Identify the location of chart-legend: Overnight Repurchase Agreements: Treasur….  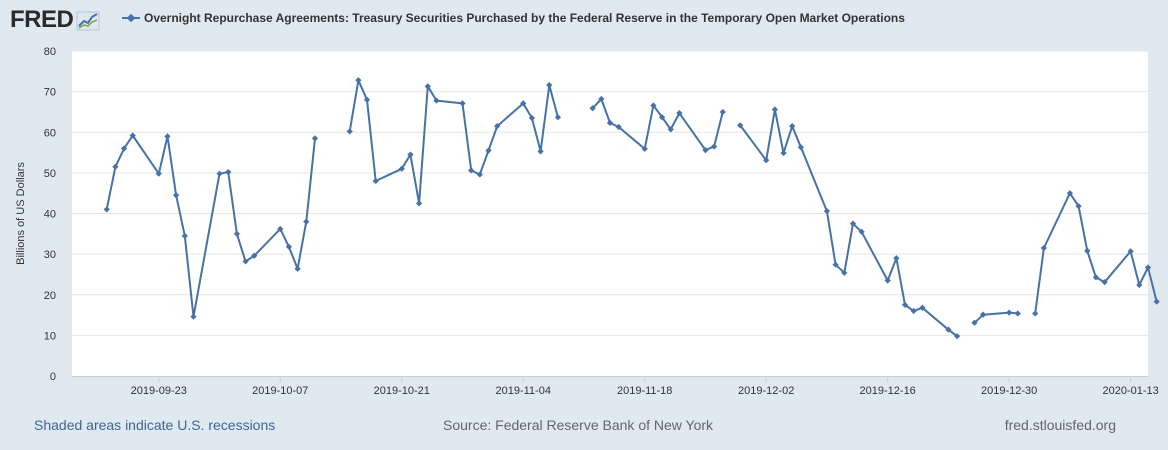
(513, 18).